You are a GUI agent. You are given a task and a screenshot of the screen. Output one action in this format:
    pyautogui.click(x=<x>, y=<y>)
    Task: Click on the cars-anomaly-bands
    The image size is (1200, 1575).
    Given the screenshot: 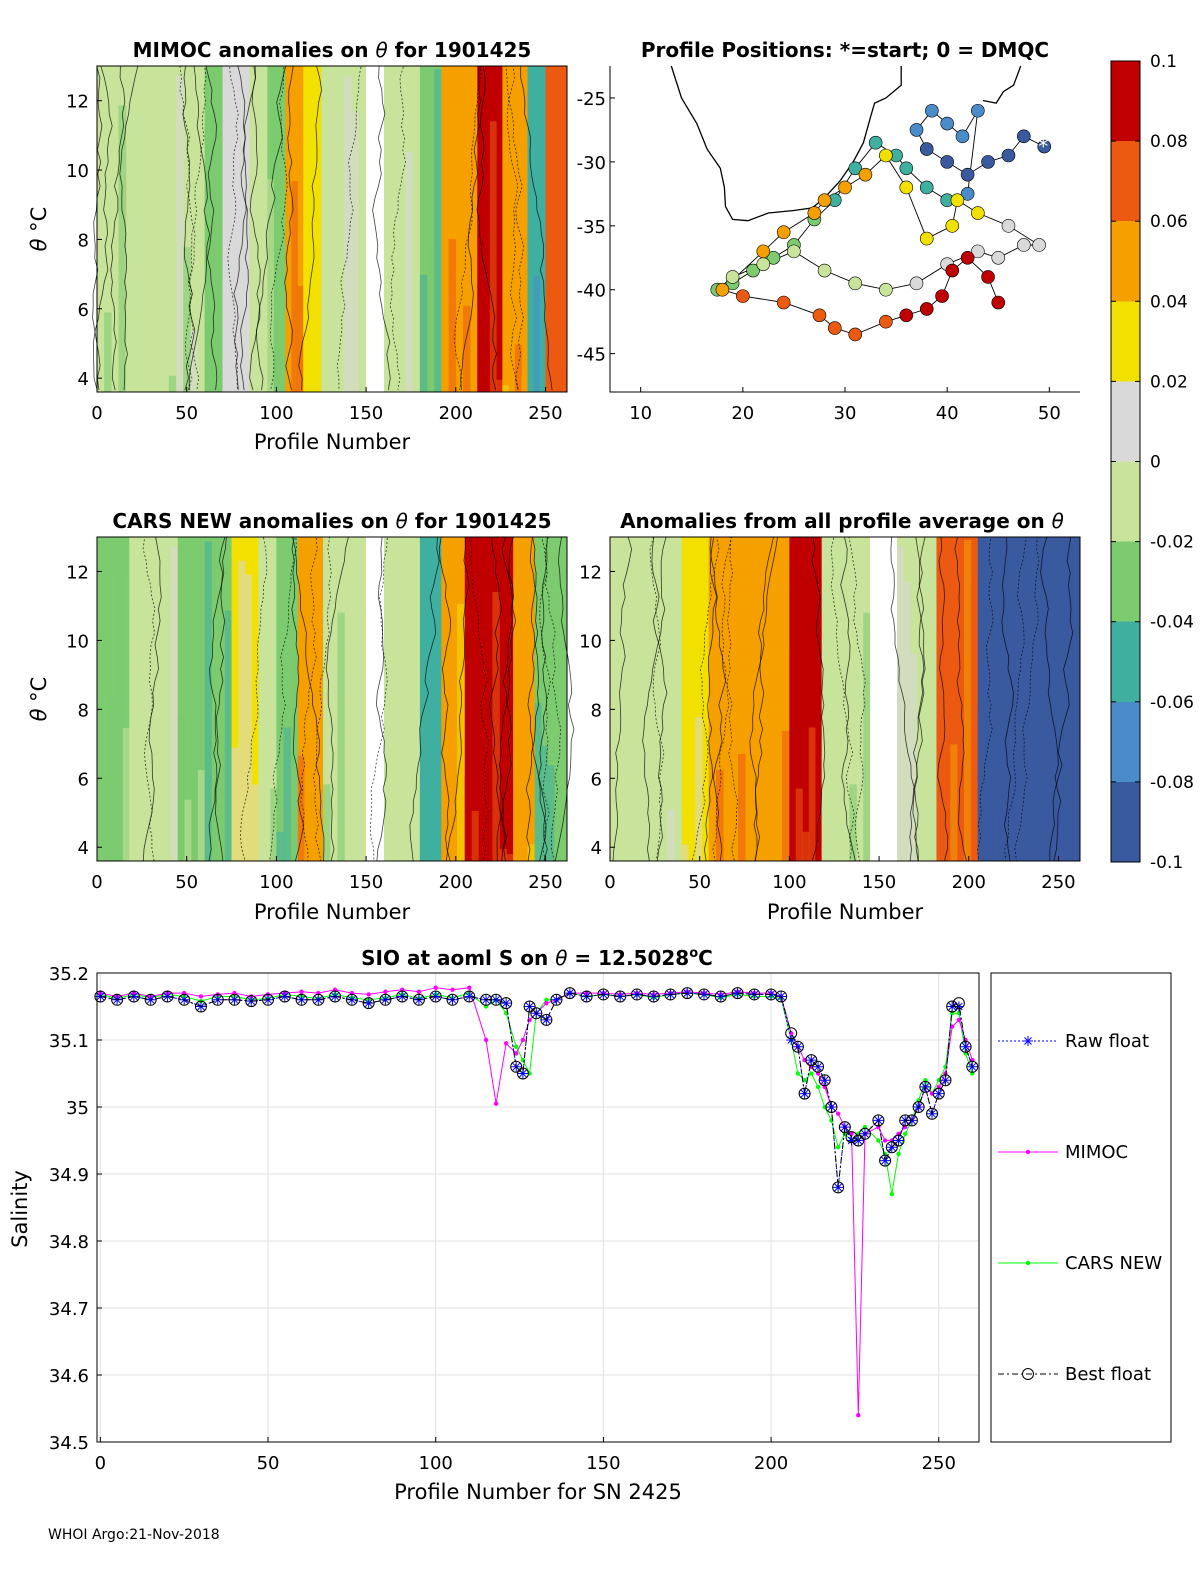 What is the action you would take?
    pyautogui.click(x=332, y=699)
    